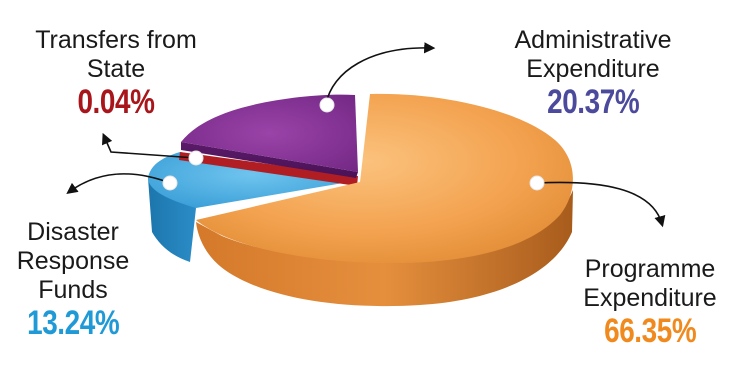  Describe the element at coordinates (650, 269) in the screenshot. I see `label-programme-line1: Programme` at that location.